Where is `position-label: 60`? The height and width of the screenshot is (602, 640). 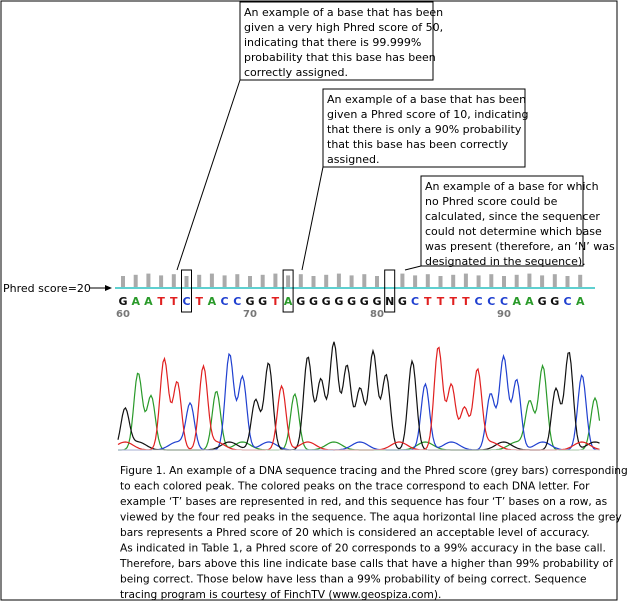 position-label: 60 is located at coordinates (123, 314).